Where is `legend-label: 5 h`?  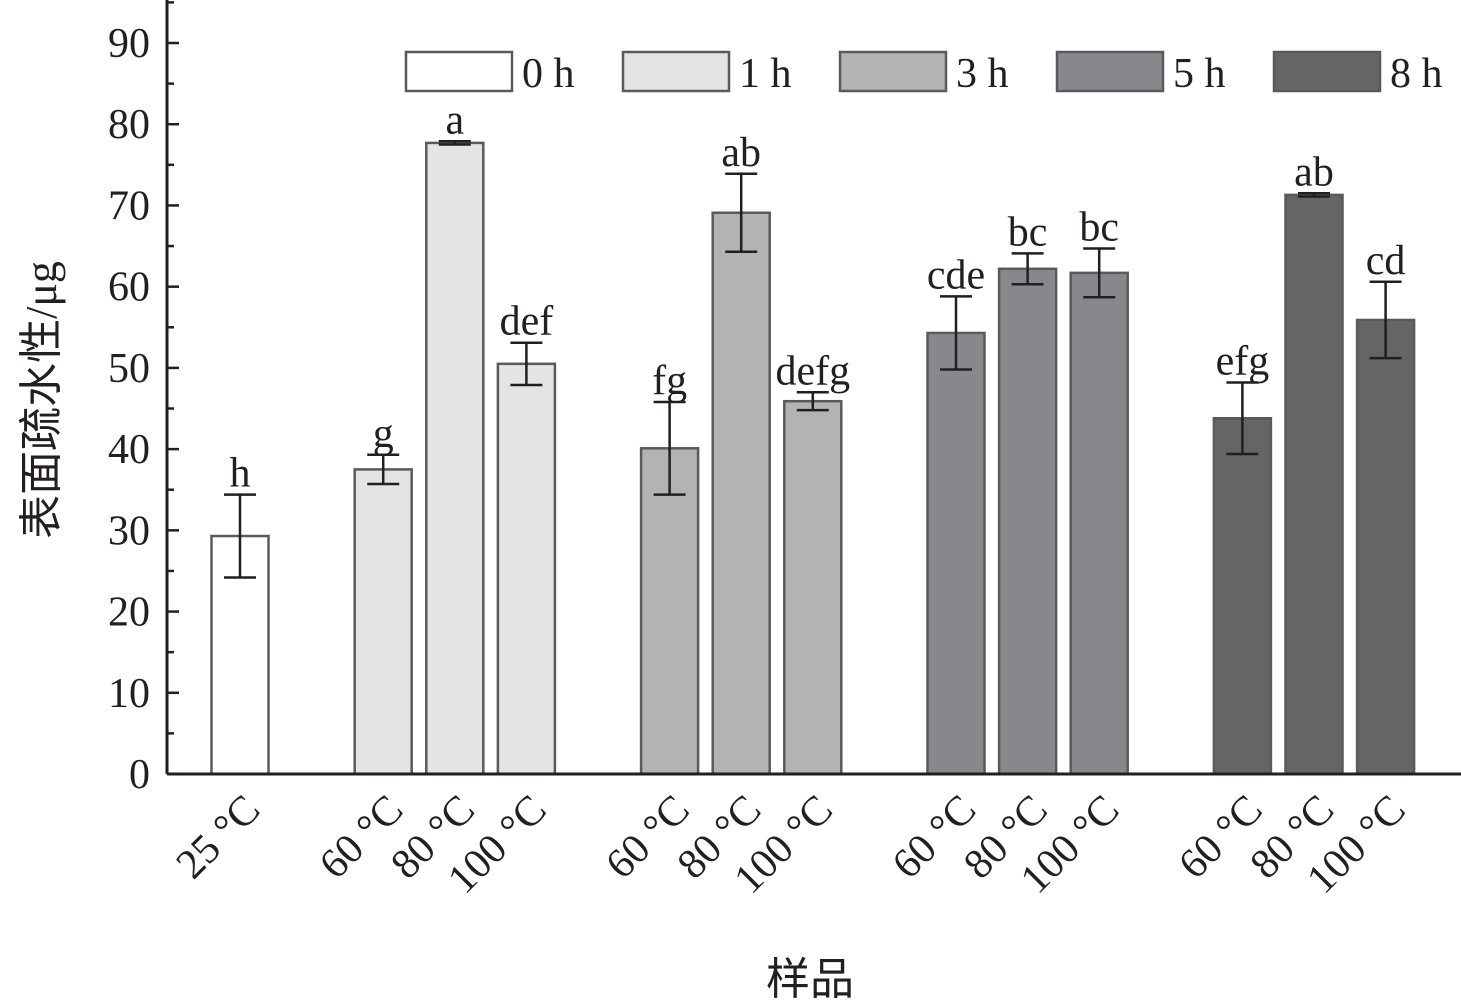 legend-label: 5 h is located at coordinates (1199, 74).